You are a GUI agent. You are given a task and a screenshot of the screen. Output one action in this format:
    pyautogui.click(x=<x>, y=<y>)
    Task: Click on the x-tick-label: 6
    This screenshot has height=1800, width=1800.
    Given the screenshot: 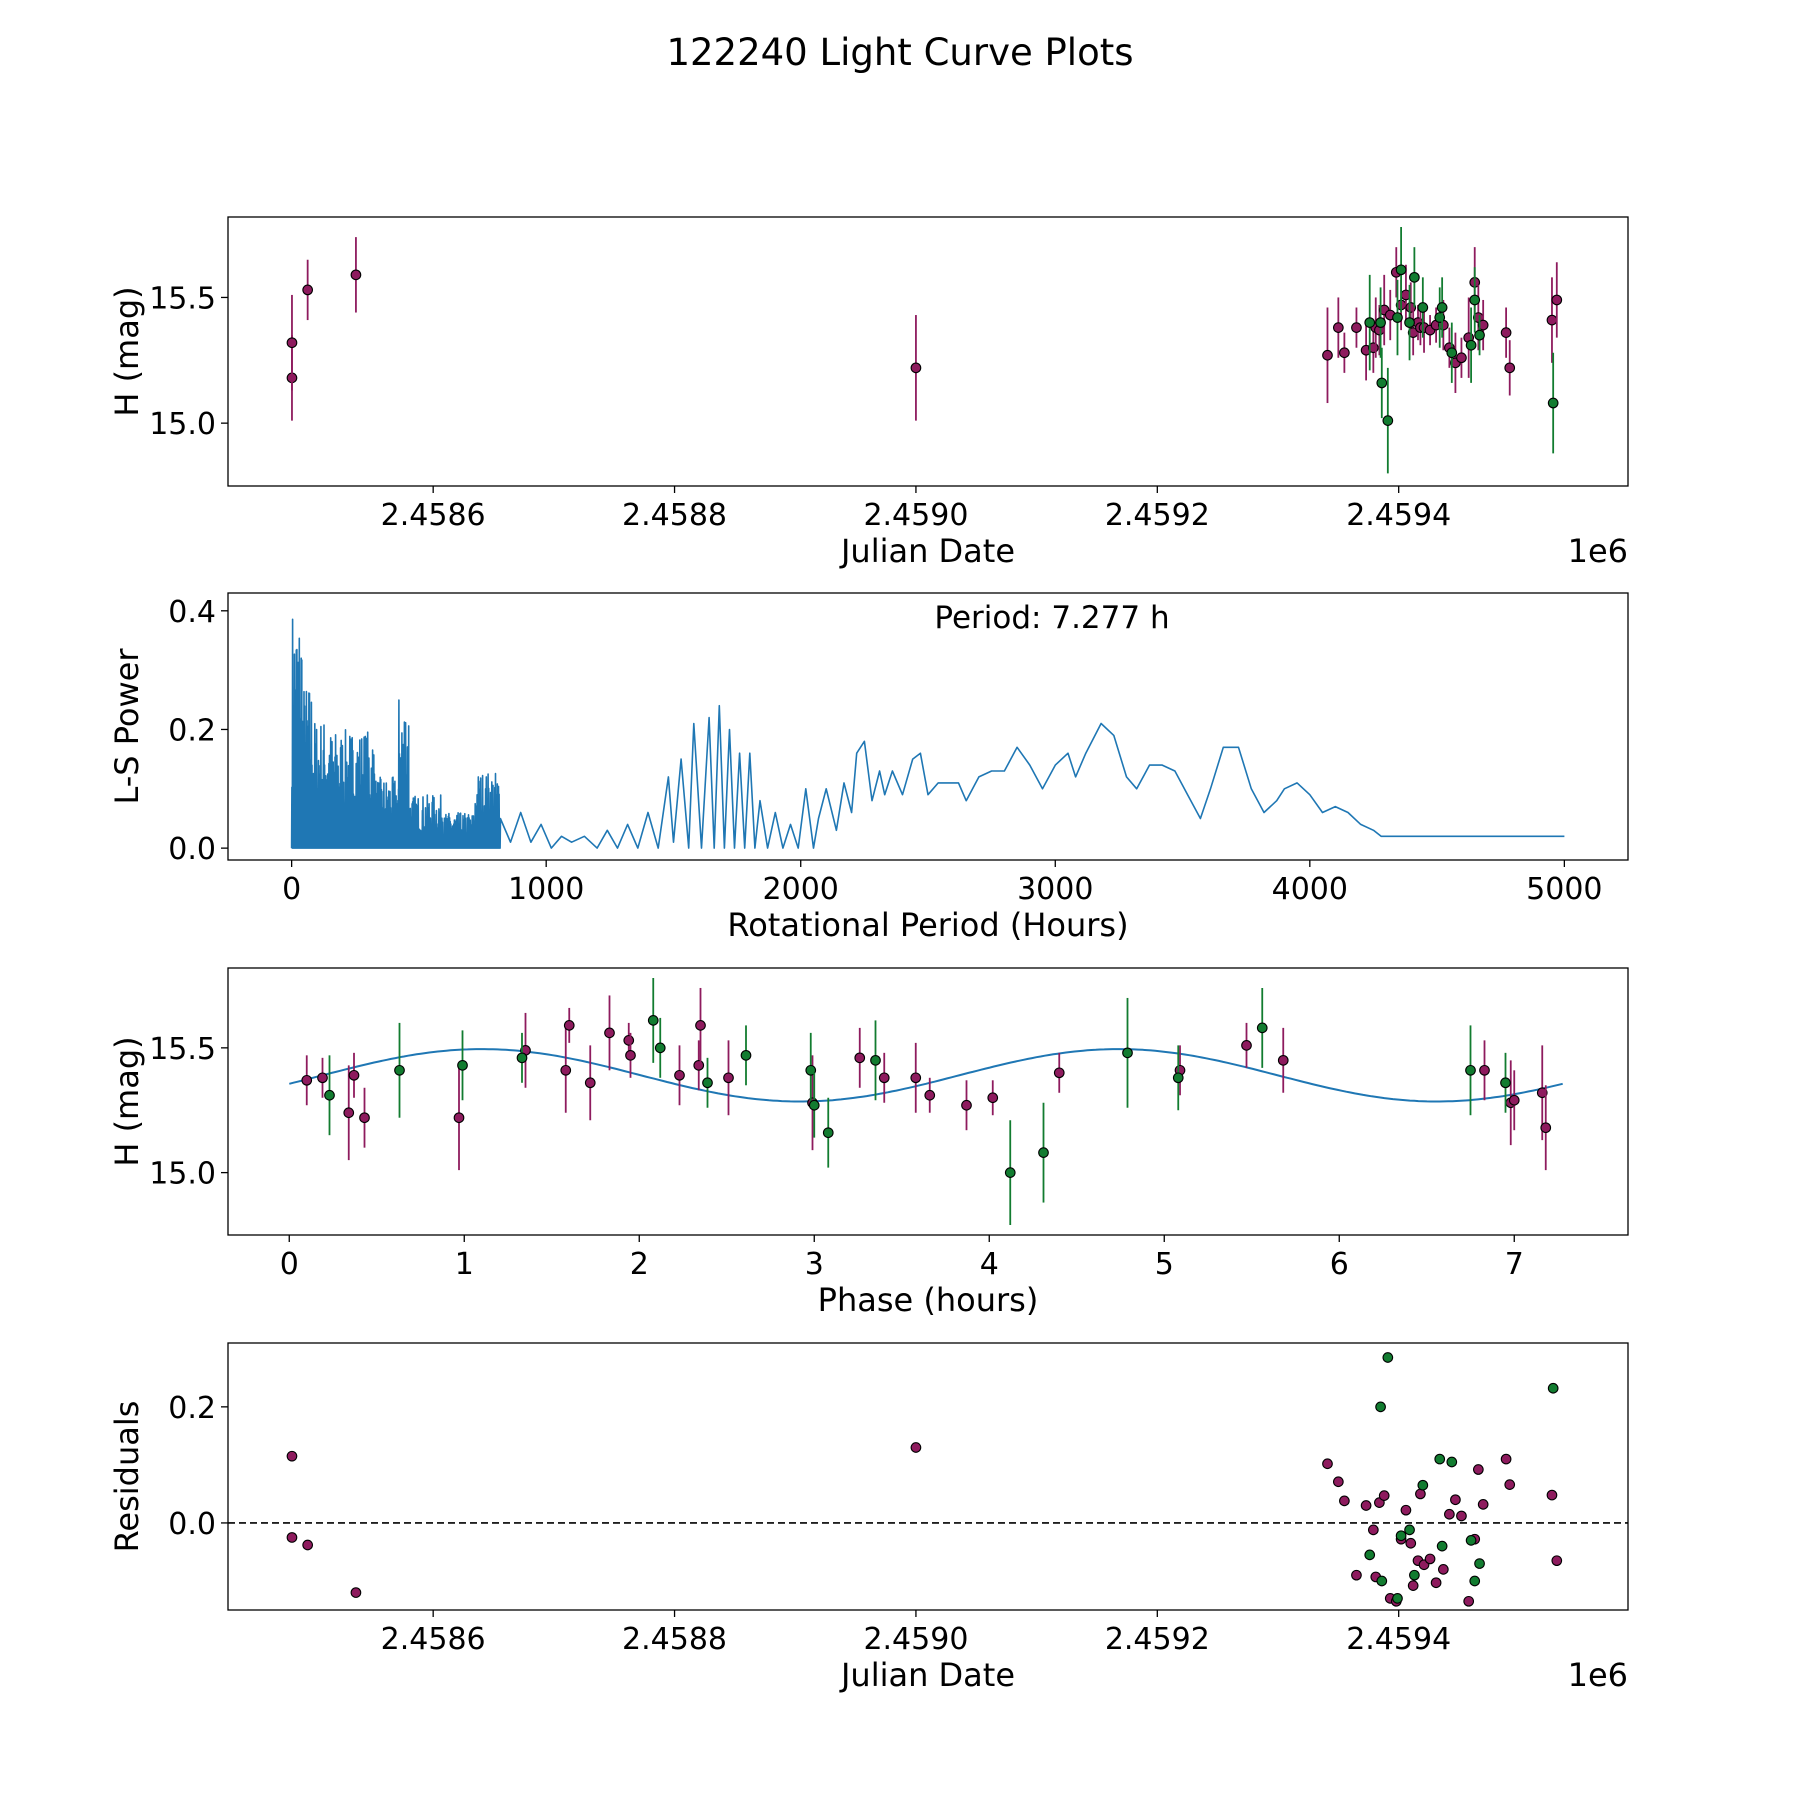 What is the action you would take?
    pyautogui.click(x=1339, y=1264)
    